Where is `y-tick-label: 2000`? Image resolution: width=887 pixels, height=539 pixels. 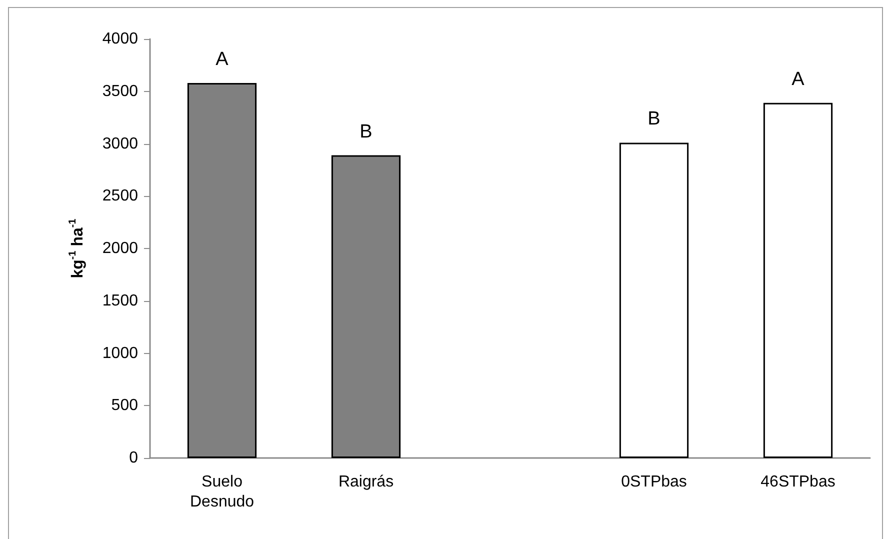 y-tick-label: 2000 is located at coordinates (120, 248).